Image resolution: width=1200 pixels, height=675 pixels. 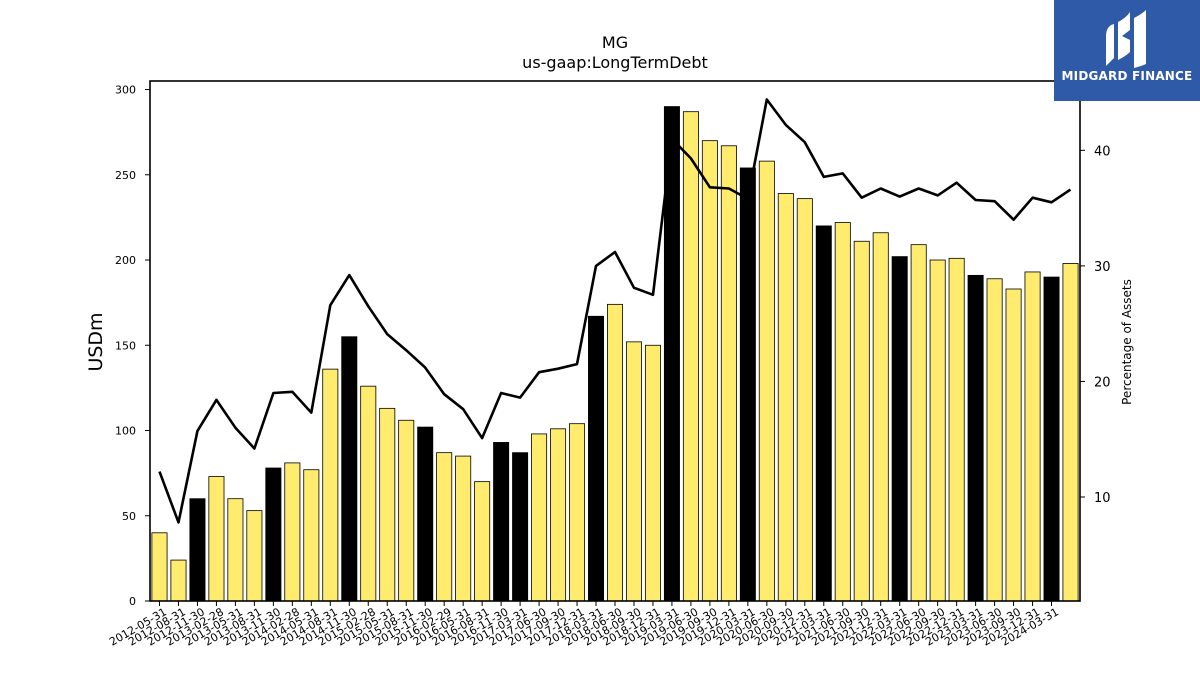 I want to click on brand-name: MIDGARD FINANCE, so click(x=1127, y=76).